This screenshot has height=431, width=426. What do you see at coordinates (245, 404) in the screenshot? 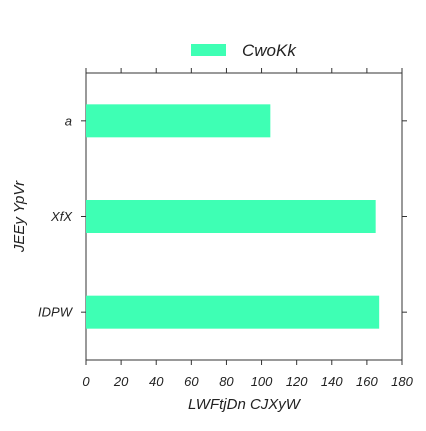
I see `x-axis-title: LWFtjDn CJXyW` at bounding box center [245, 404].